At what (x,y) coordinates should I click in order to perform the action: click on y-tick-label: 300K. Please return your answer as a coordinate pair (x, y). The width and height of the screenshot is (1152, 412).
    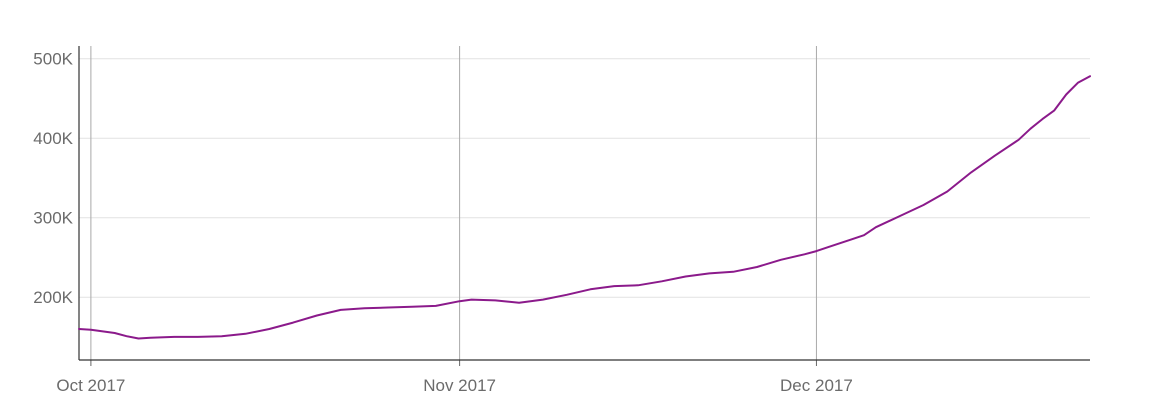
    Looking at the image, I should click on (53, 218).